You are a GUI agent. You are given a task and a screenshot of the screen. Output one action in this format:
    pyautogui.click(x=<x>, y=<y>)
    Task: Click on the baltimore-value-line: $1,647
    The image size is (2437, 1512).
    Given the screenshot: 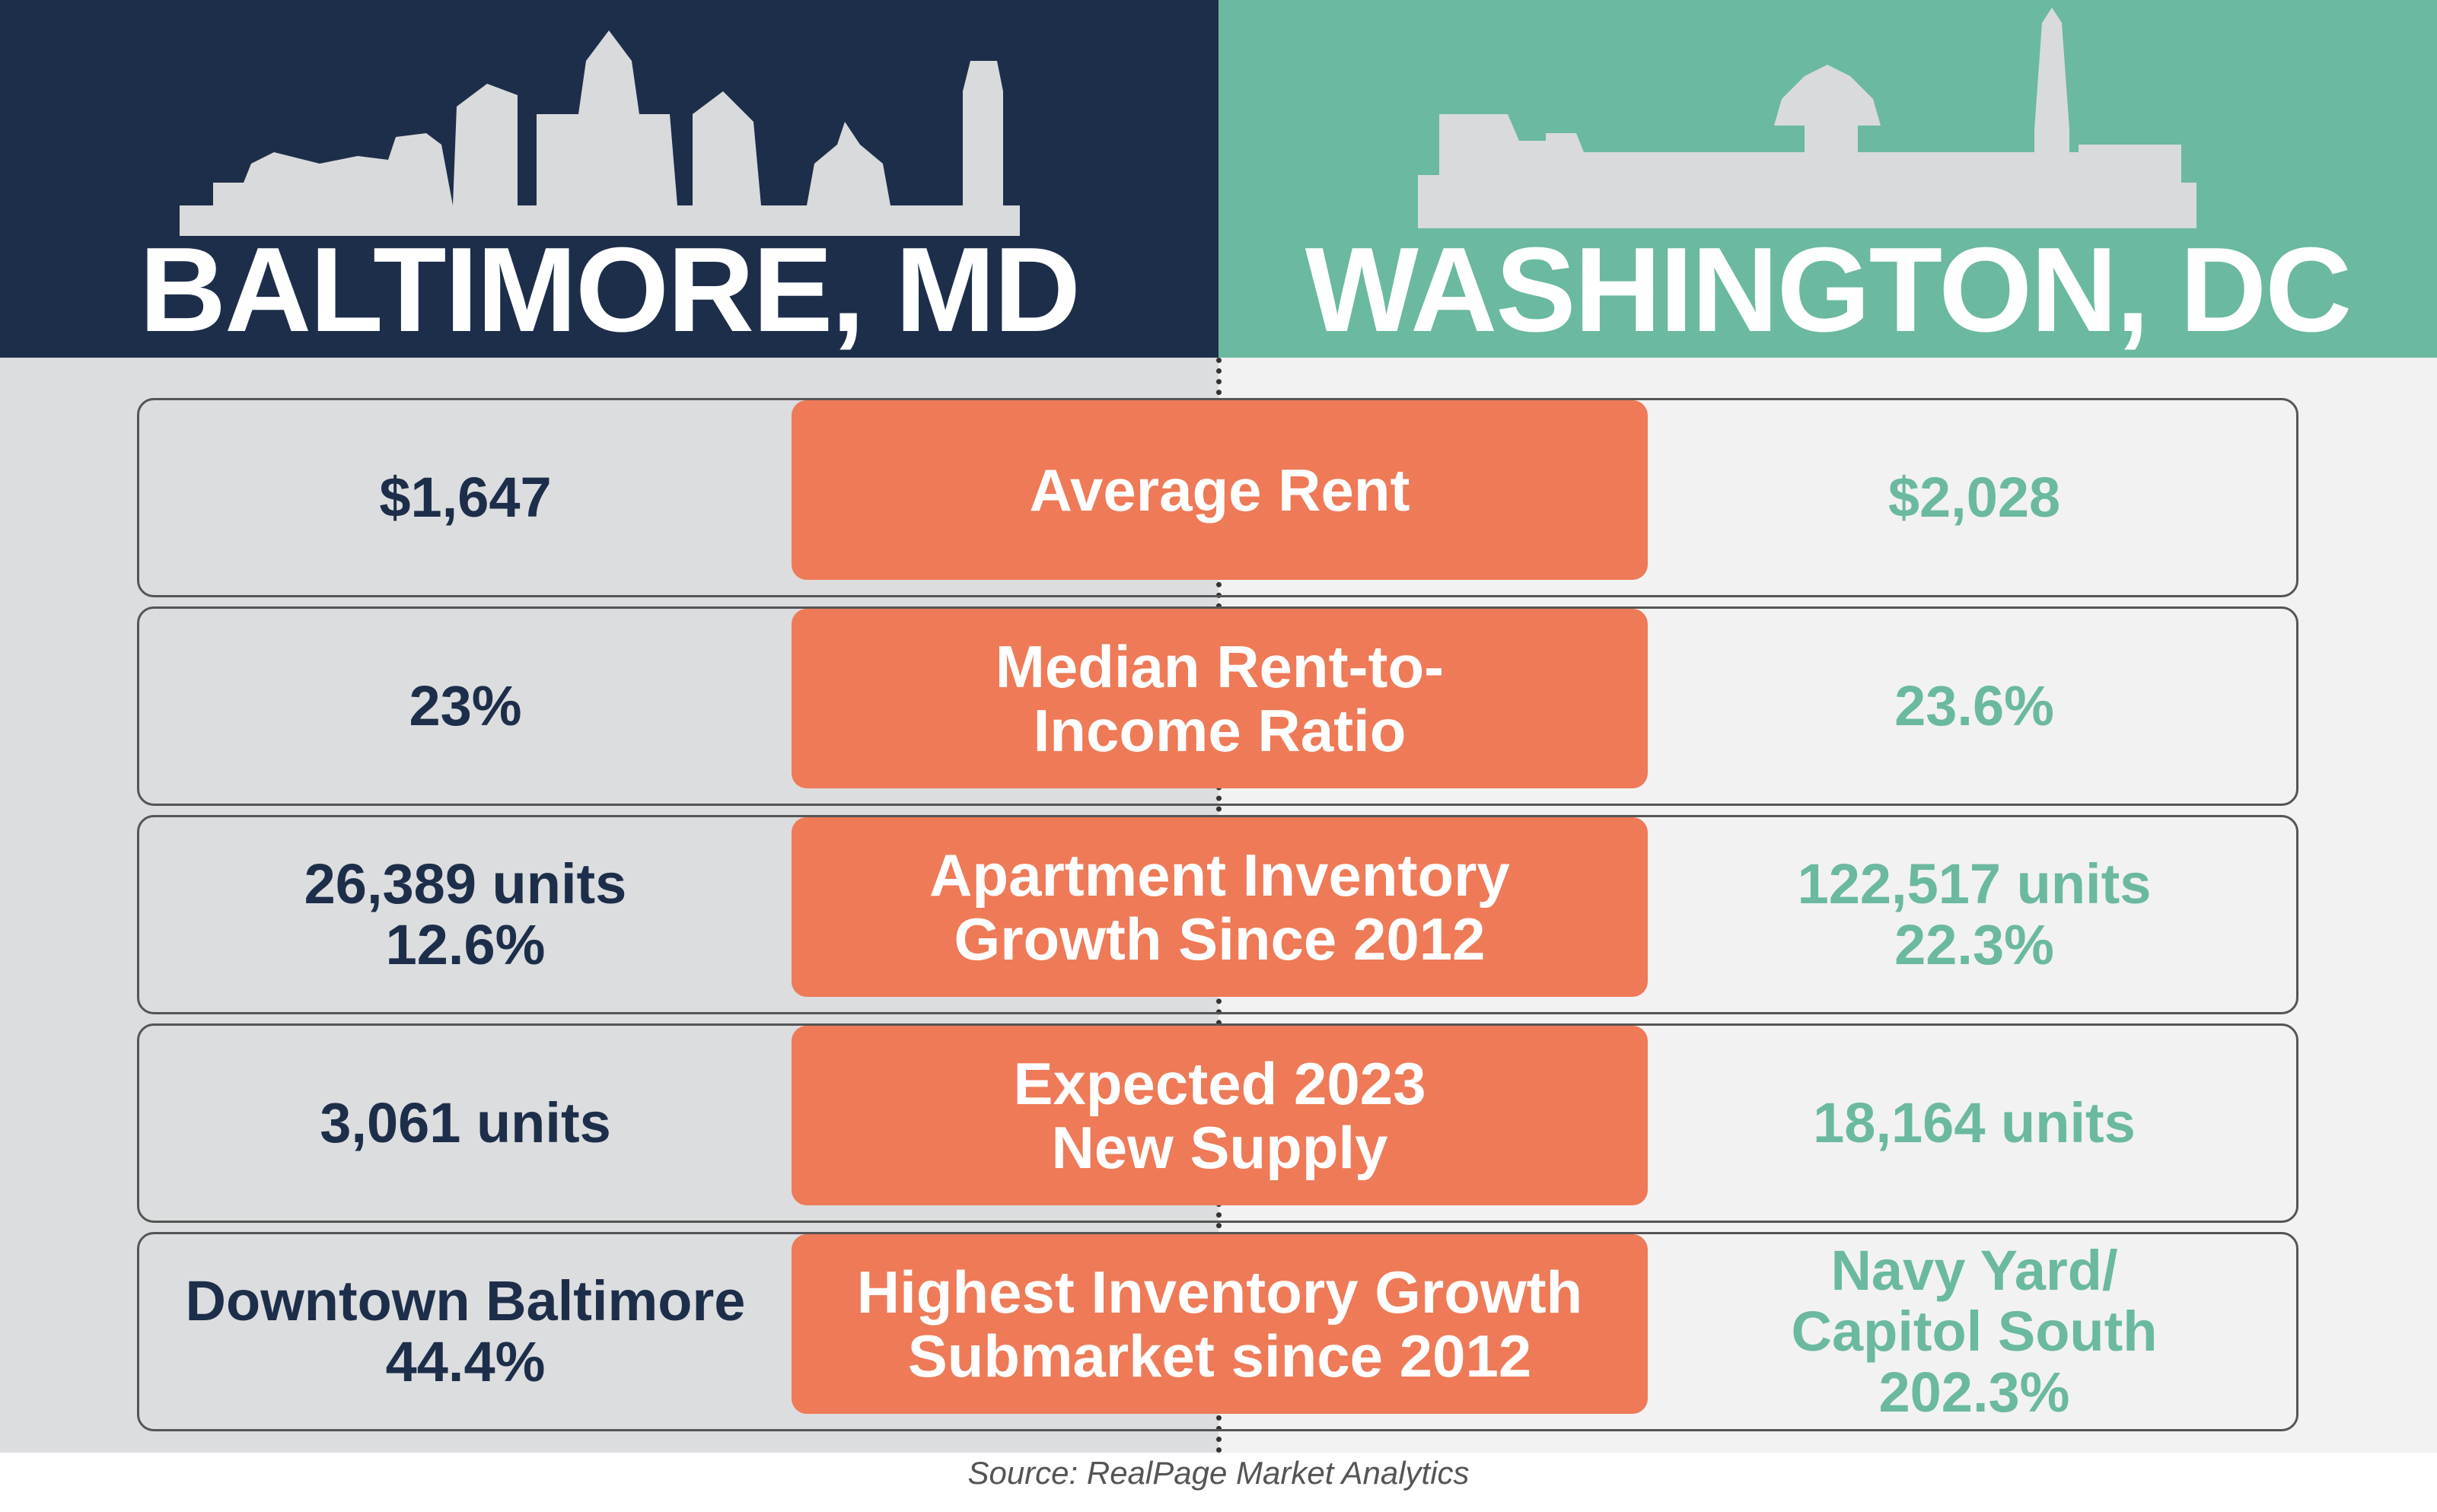 What is the action you would take?
    pyautogui.click(x=465, y=498)
    